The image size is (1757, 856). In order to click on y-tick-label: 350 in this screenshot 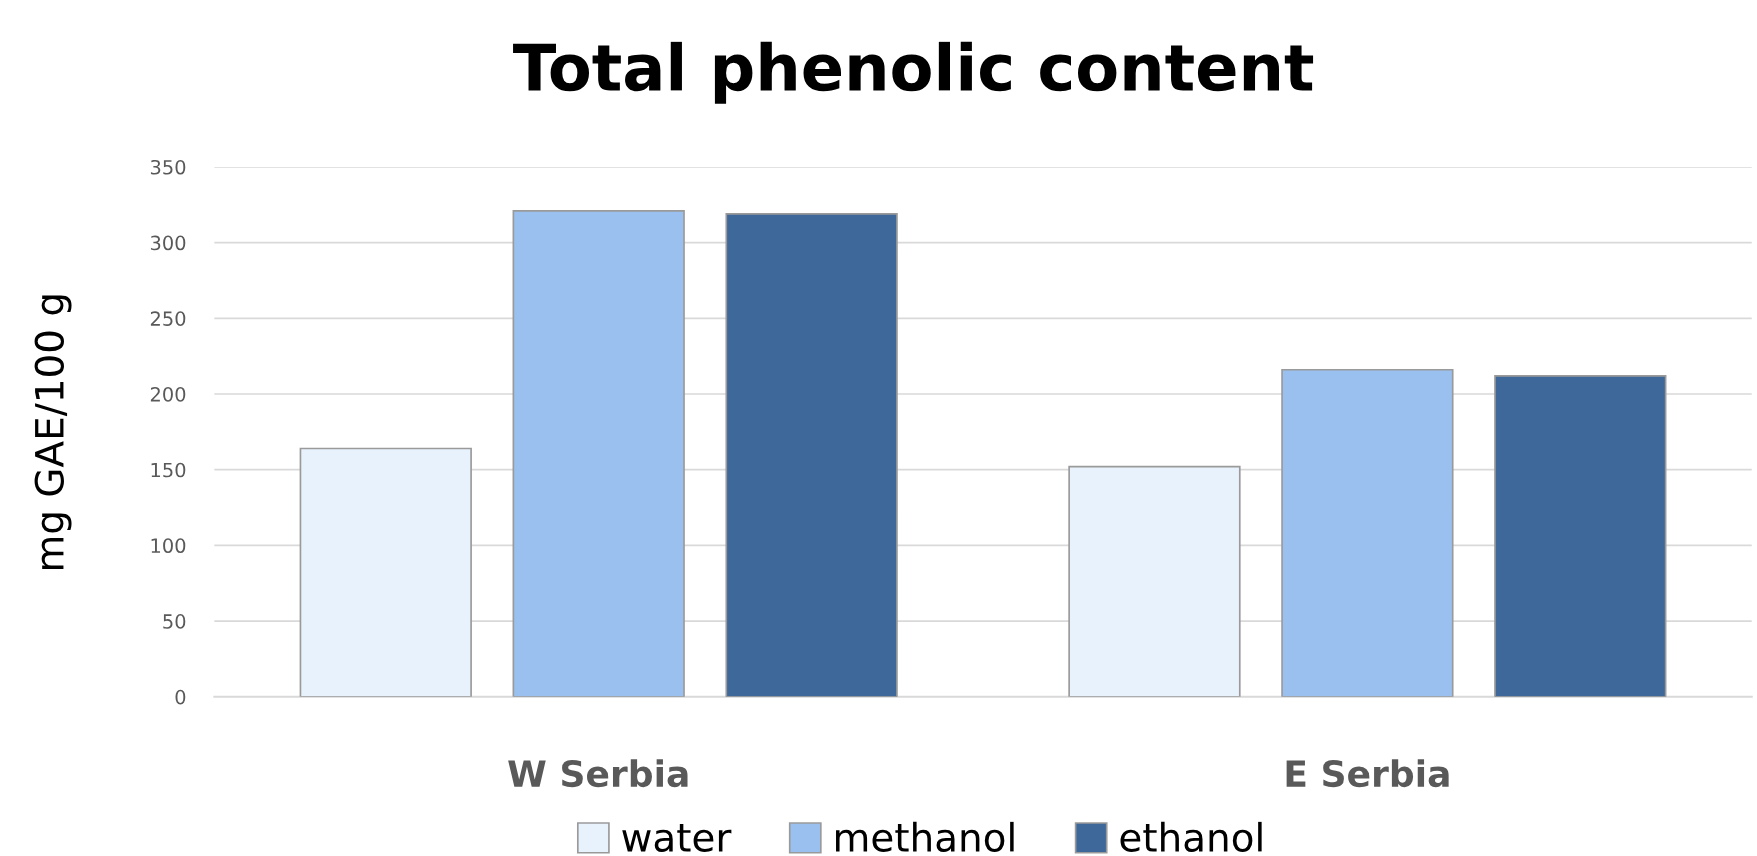, I will do `click(168, 167)`.